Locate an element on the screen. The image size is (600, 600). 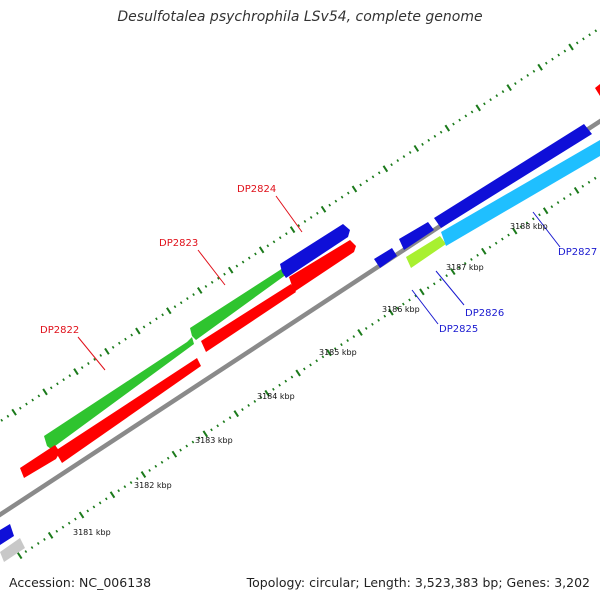
gene-dp2823 is located at coordinates (238, 303).